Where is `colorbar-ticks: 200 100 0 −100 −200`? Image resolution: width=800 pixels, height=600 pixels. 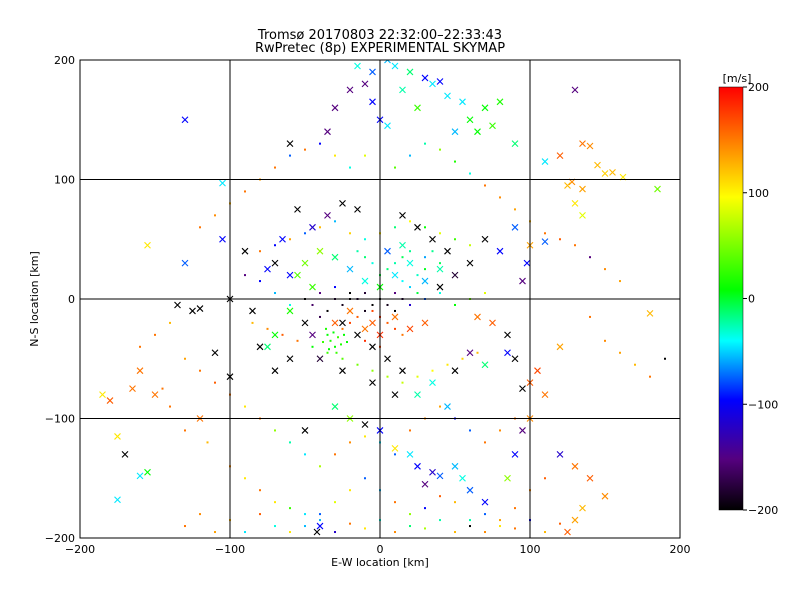
colorbar-ticks: 200 100 0 −100 −200 is located at coordinates (760, 299).